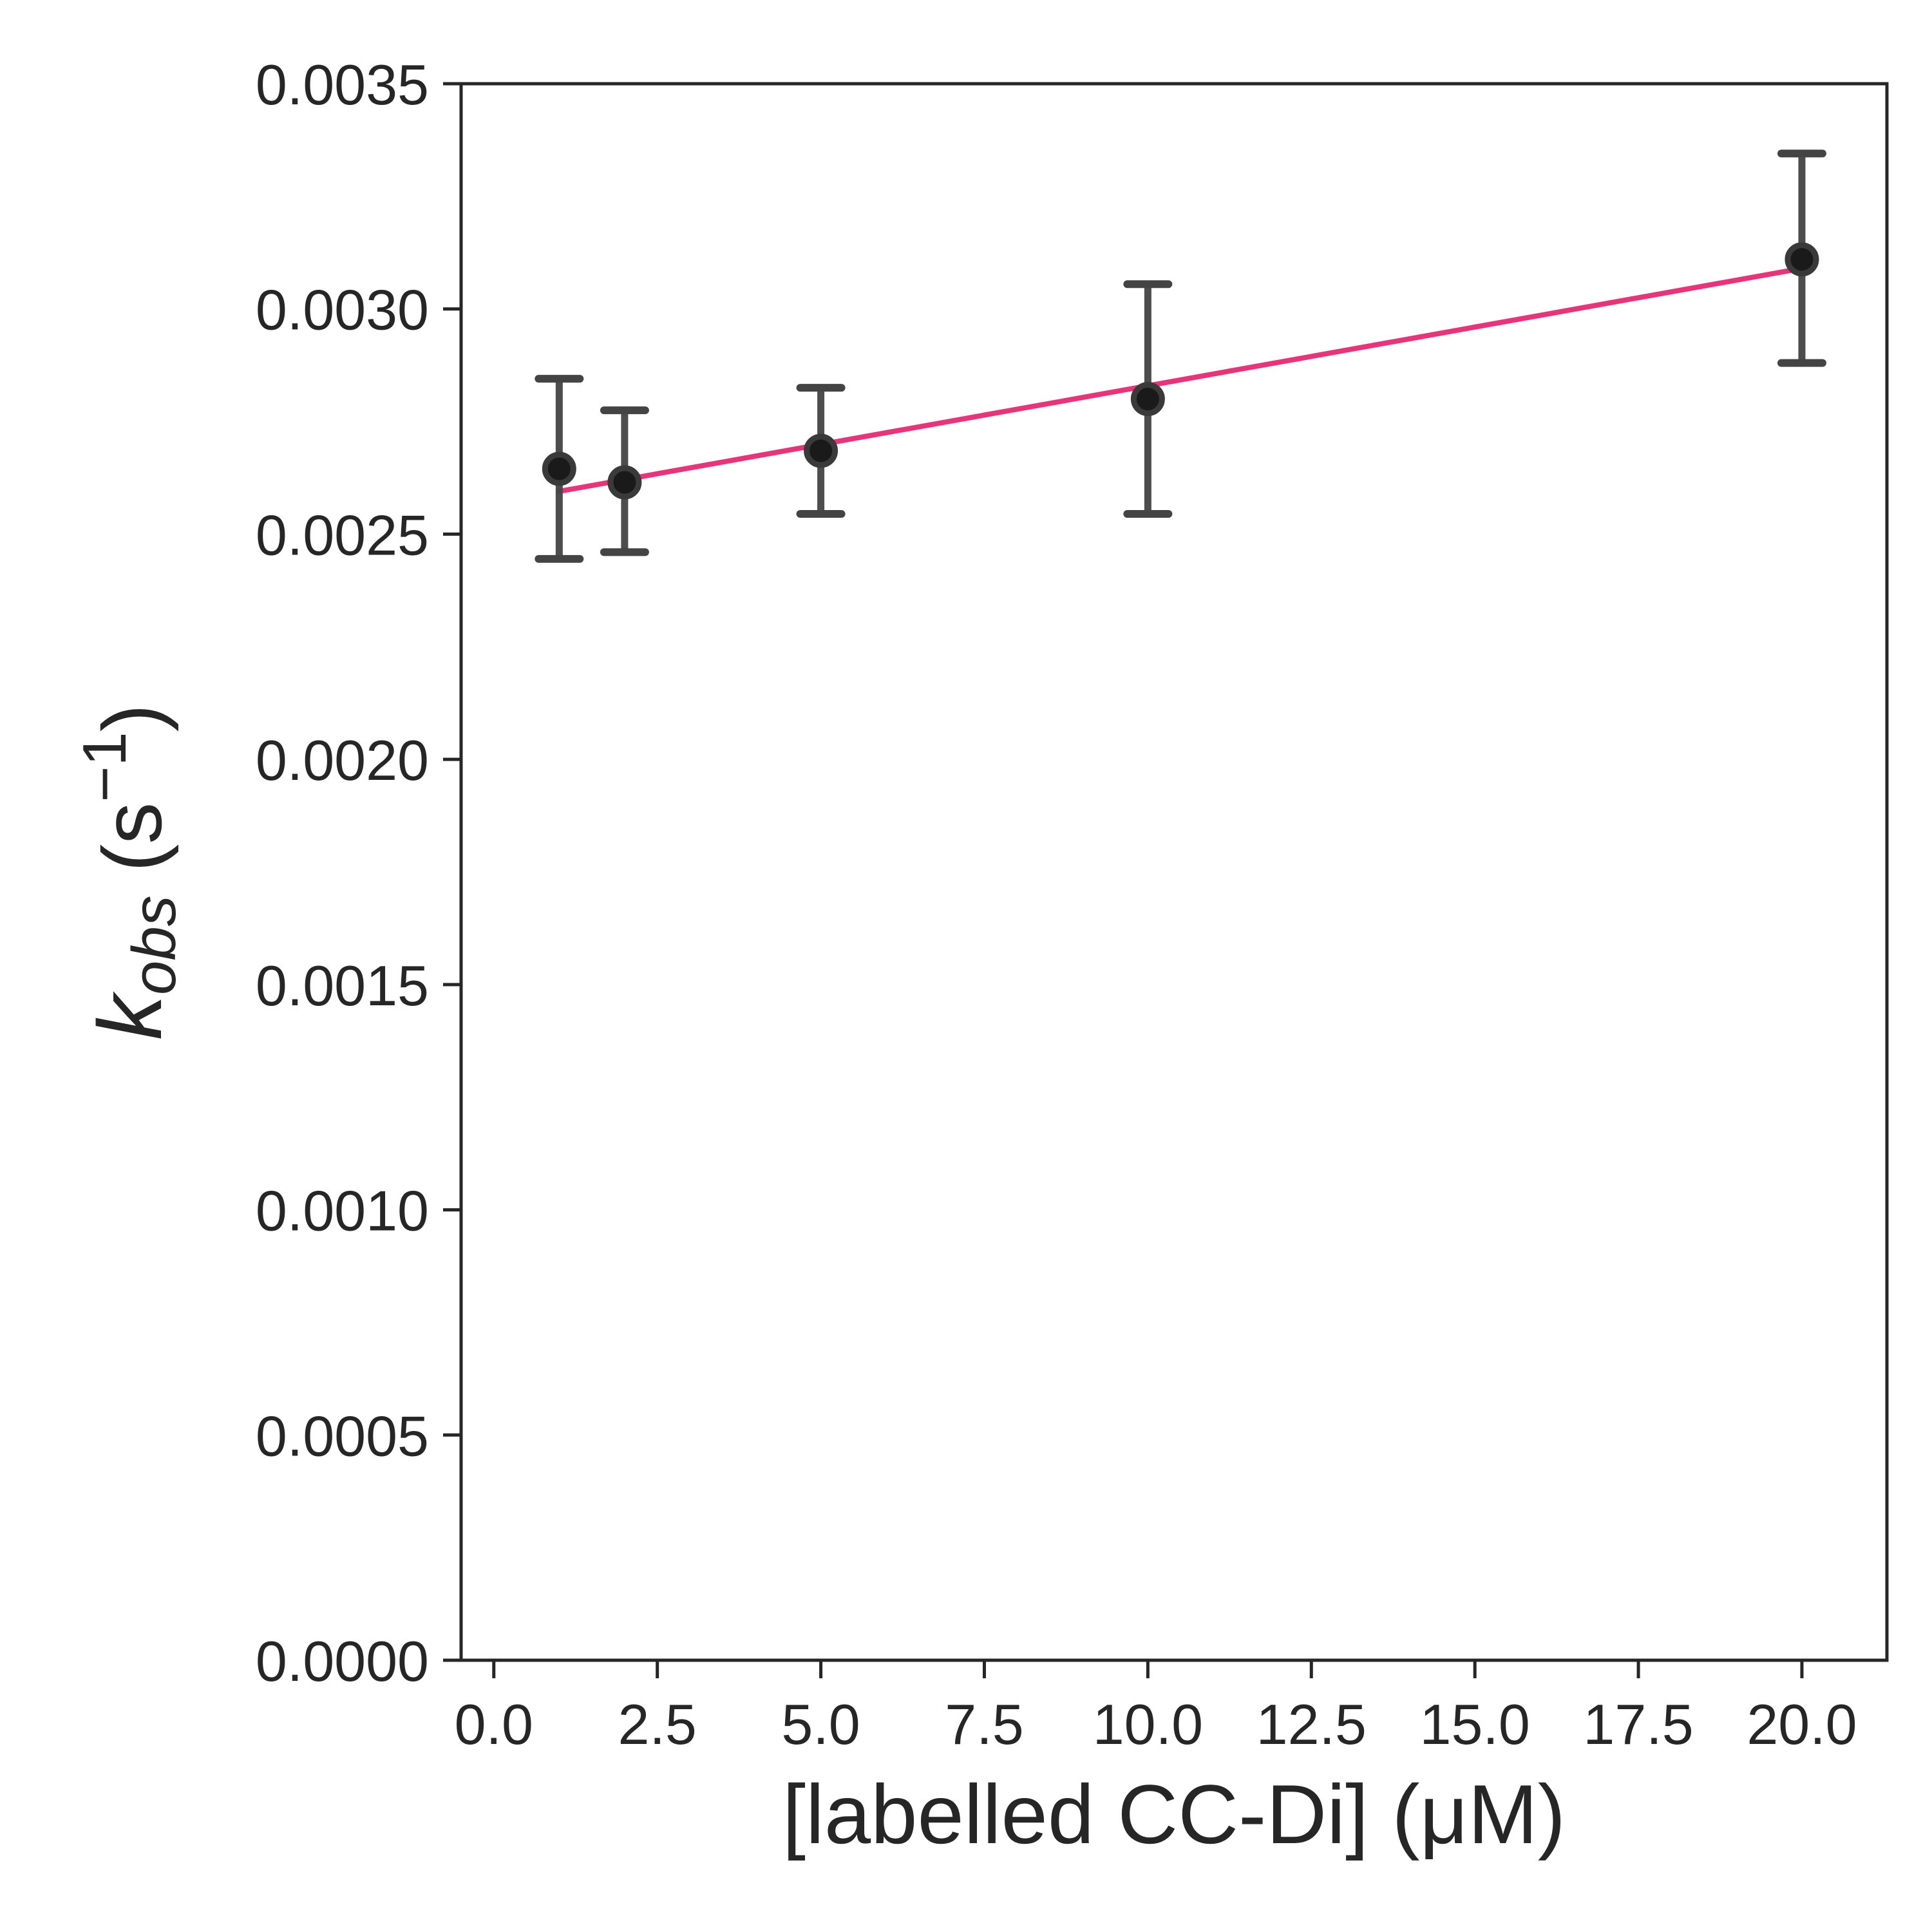 This screenshot has width=1932, height=1932. Describe the element at coordinates (1174, 1814) in the screenshot. I see `x-axis-label: [labelled CC-Di] (μM)` at that location.